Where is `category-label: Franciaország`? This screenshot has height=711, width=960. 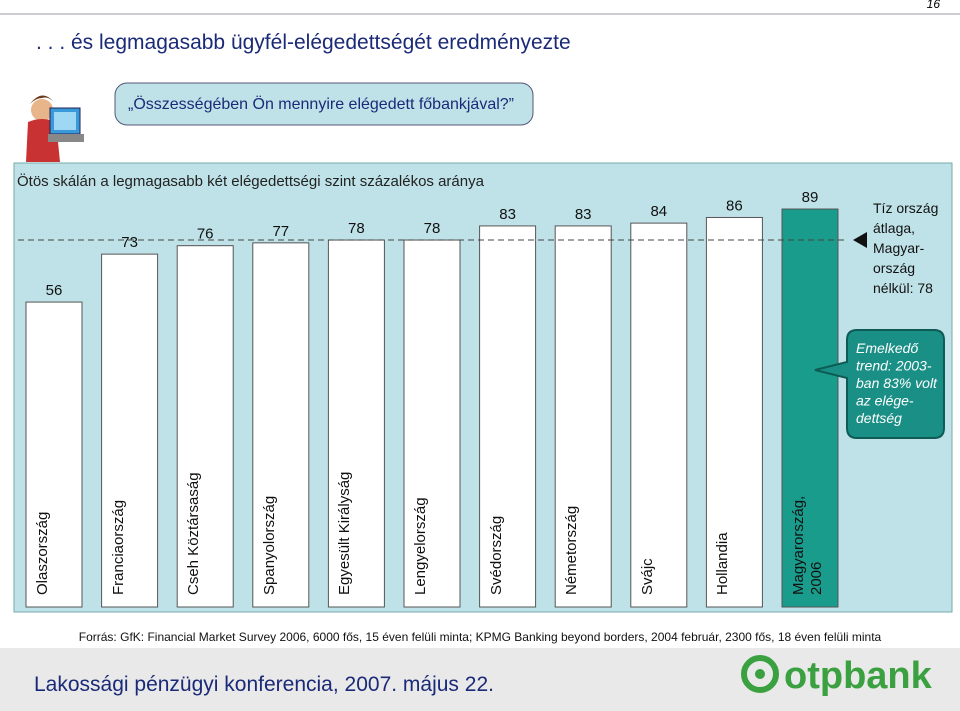 category-label: Franciaország is located at coordinates (118, 547).